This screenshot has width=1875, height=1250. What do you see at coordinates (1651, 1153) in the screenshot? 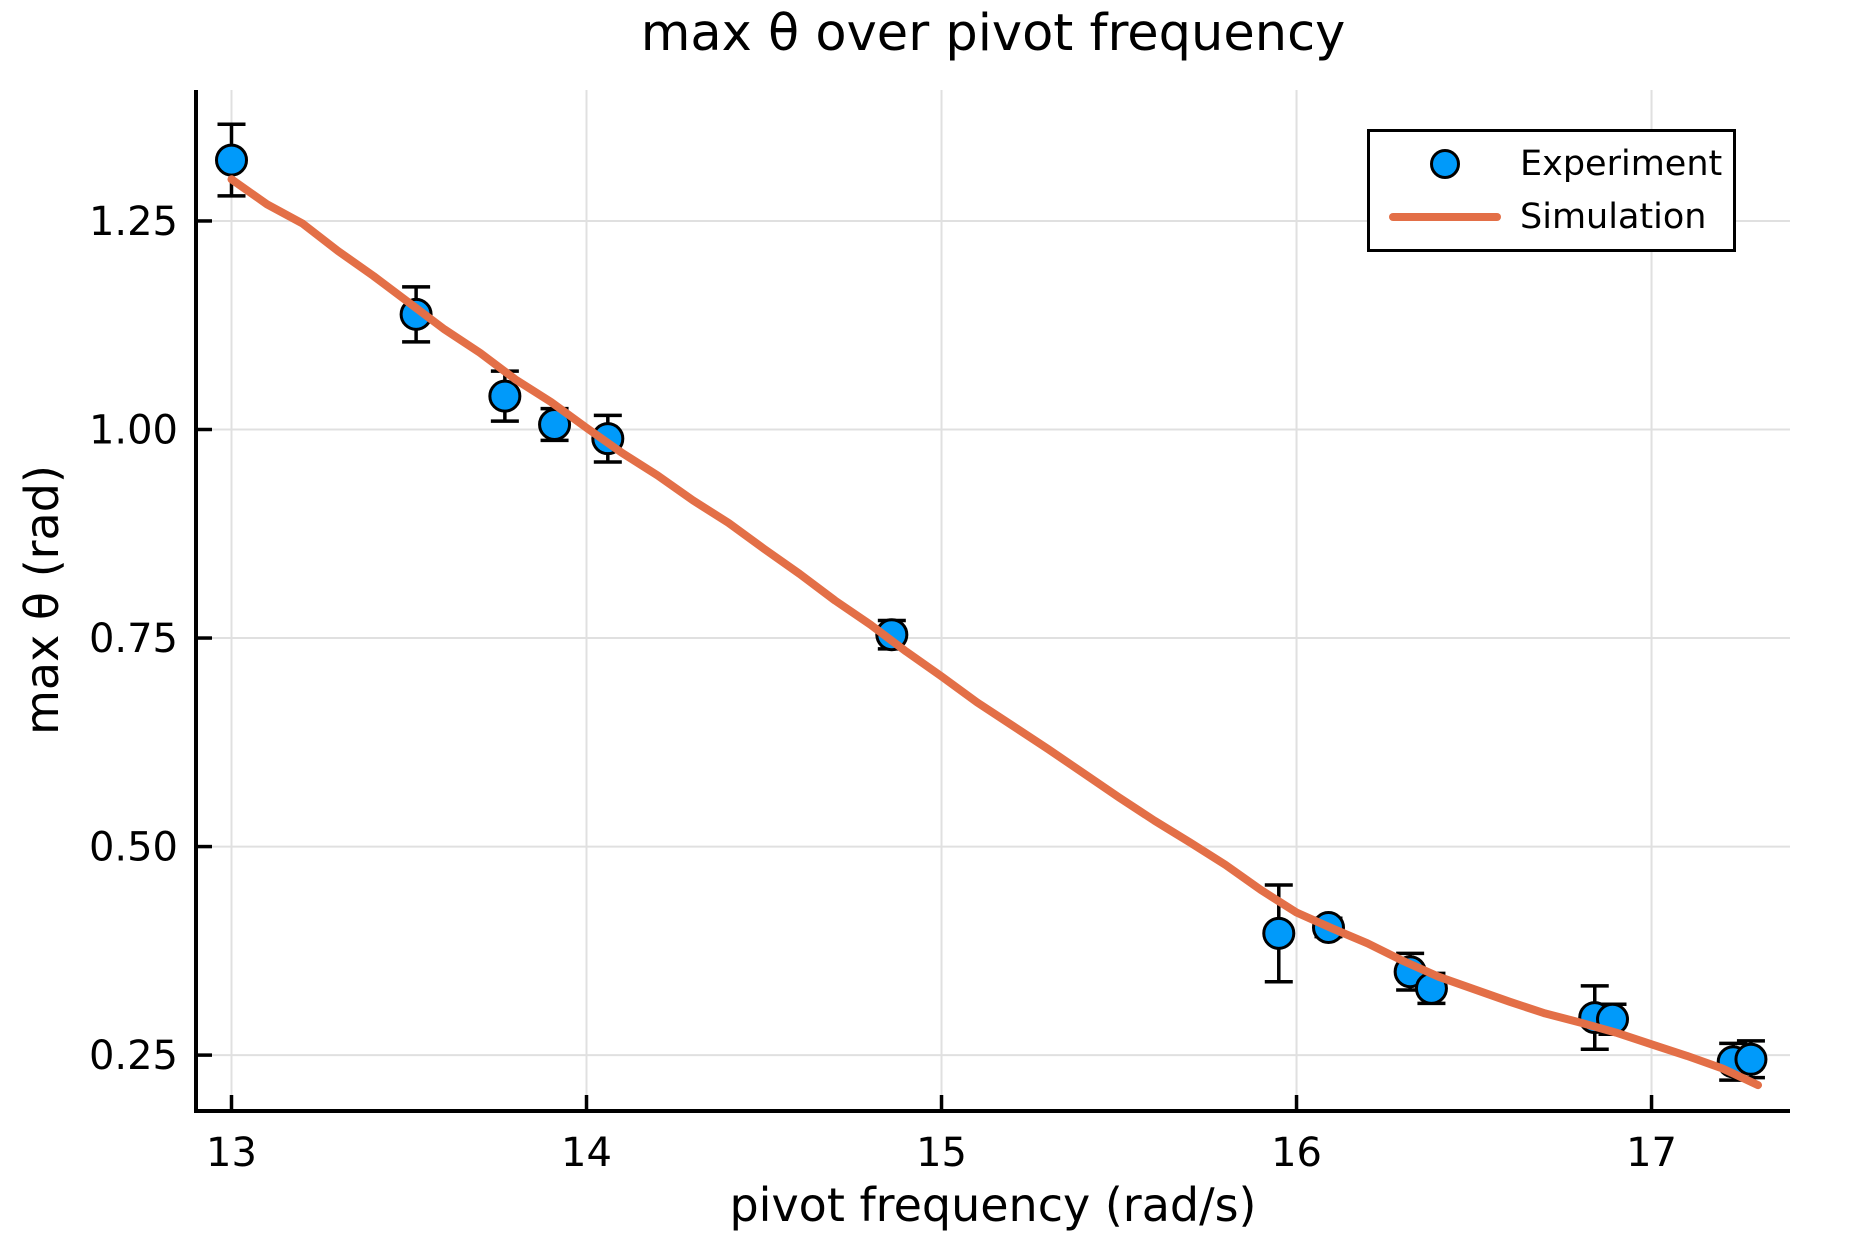
I see `x-tick-label: 17` at bounding box center [1651, 1153].